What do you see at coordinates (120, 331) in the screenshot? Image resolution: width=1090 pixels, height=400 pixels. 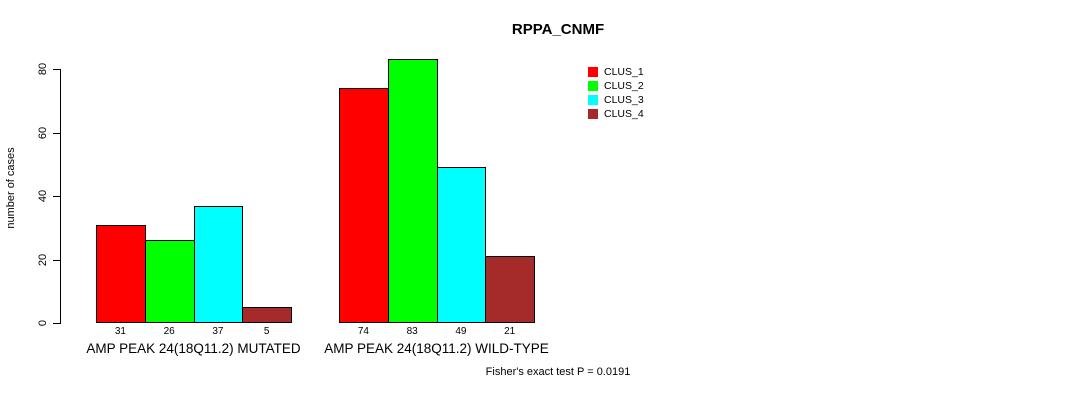 I see `bar-value-label: 31` at bounding box center [120, 331].